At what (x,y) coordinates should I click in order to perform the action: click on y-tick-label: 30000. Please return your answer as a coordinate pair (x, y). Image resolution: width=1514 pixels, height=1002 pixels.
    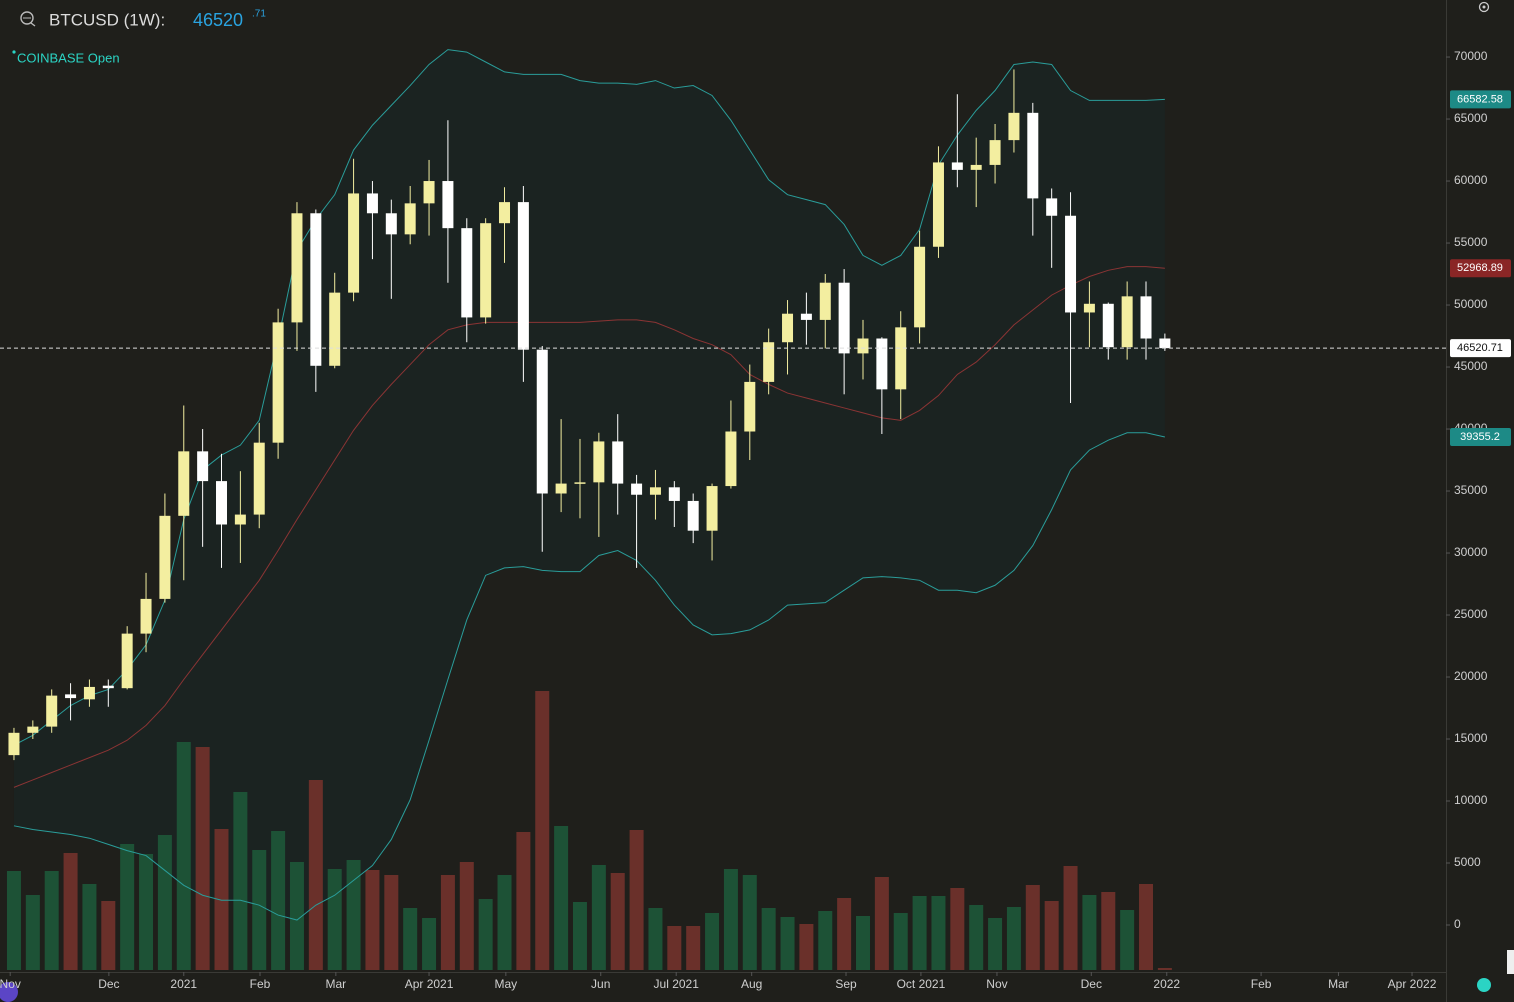
    Looking at the image, I should click on (1471, 552).